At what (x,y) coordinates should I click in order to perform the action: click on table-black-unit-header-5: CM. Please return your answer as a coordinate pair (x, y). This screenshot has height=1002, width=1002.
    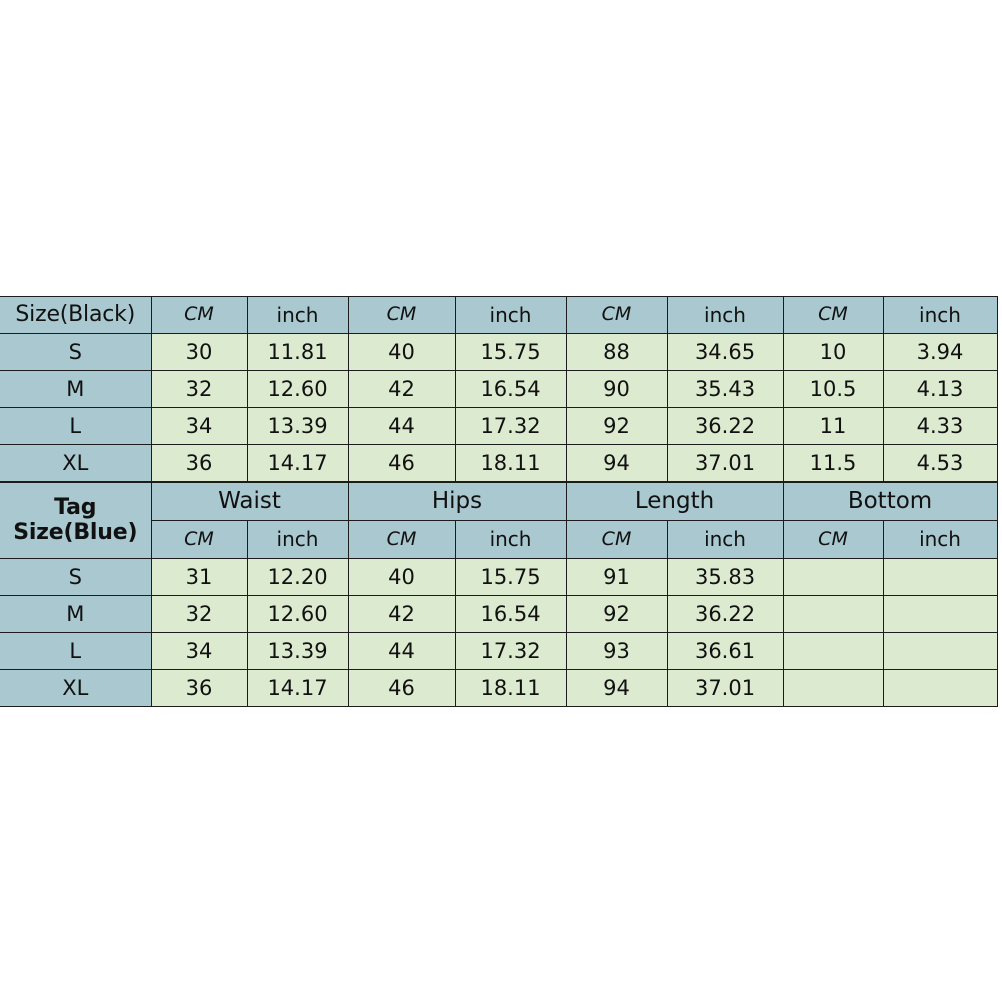
    Looking at the image, I should click on (616, 315).